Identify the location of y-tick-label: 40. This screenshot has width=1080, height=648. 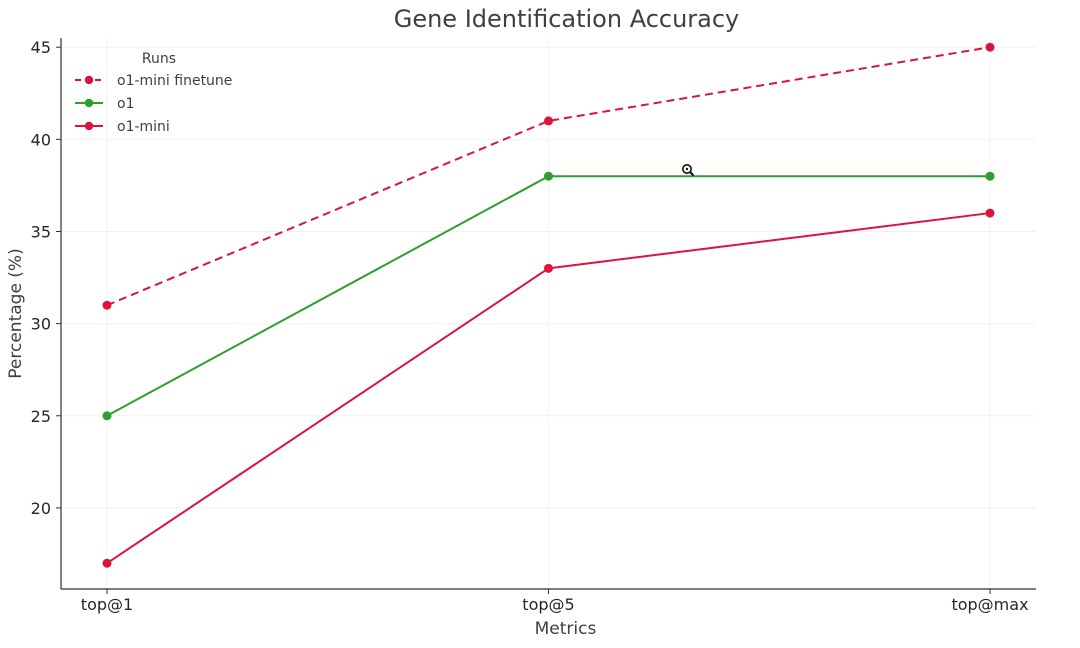
(41, 139).